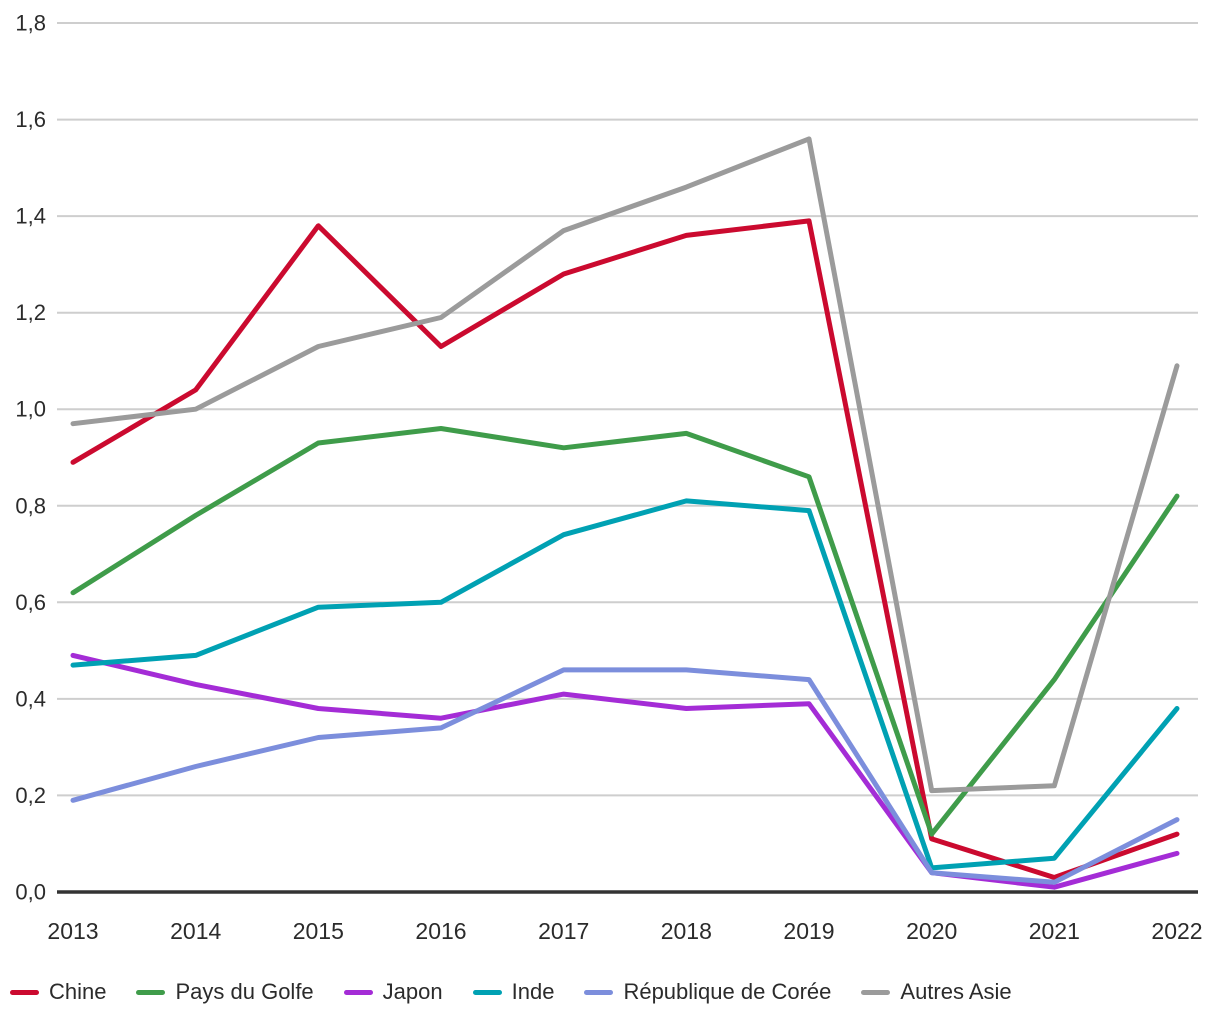 This screenshot has width=1220, height=1020. Describe the element at coordinates (30, 119) in the screenshot. I see `y-tick-label: 1,6` at that location.